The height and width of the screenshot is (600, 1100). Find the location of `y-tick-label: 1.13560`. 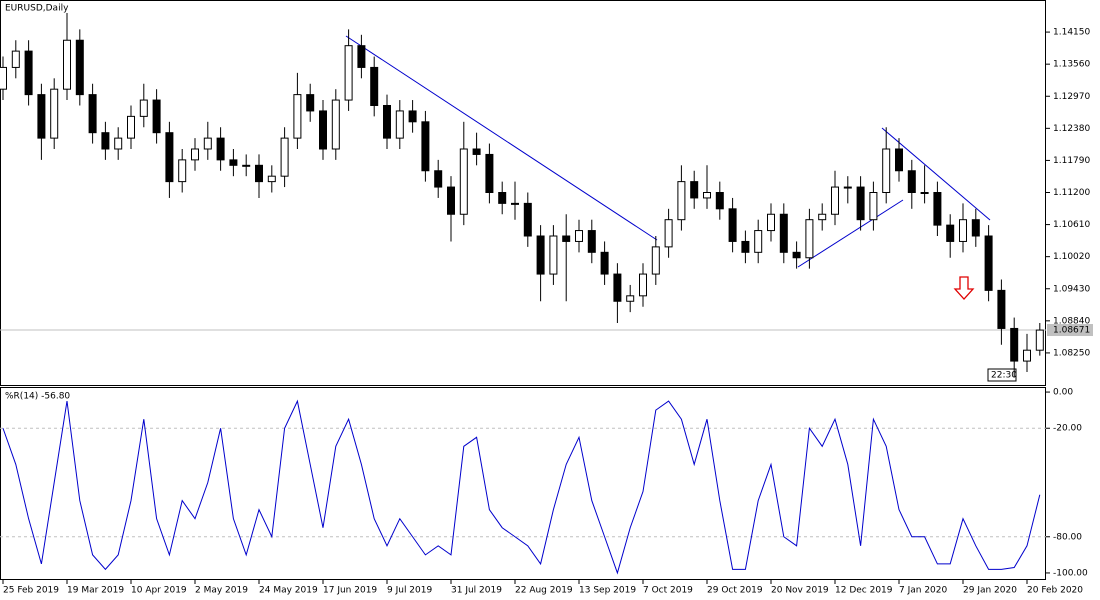

y-tick-label: 1.13560 is located at coordinates (1071, 65).